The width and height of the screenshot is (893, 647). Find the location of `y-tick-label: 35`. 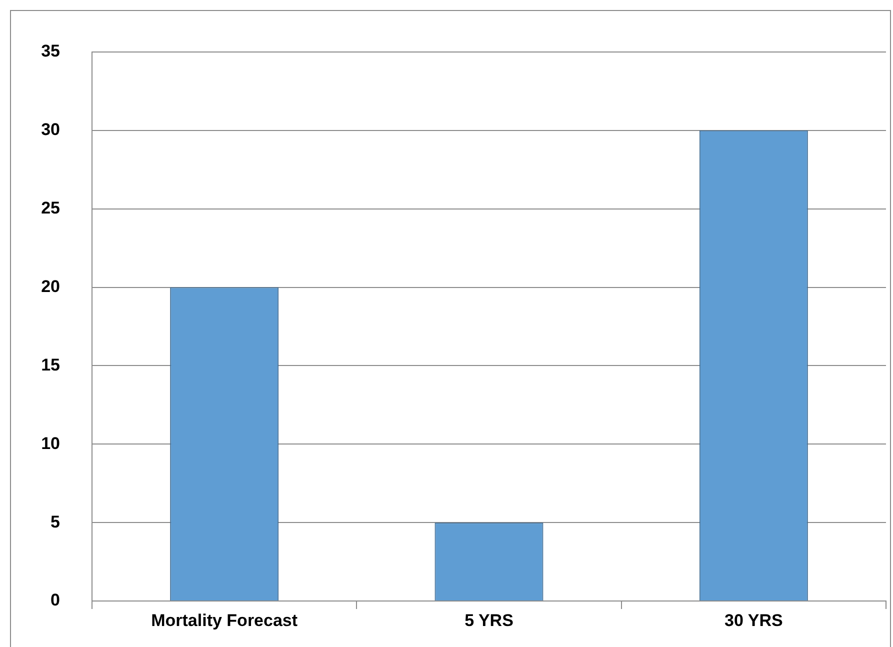

y-tick-label: 35 is located at coordinates (50, 51).